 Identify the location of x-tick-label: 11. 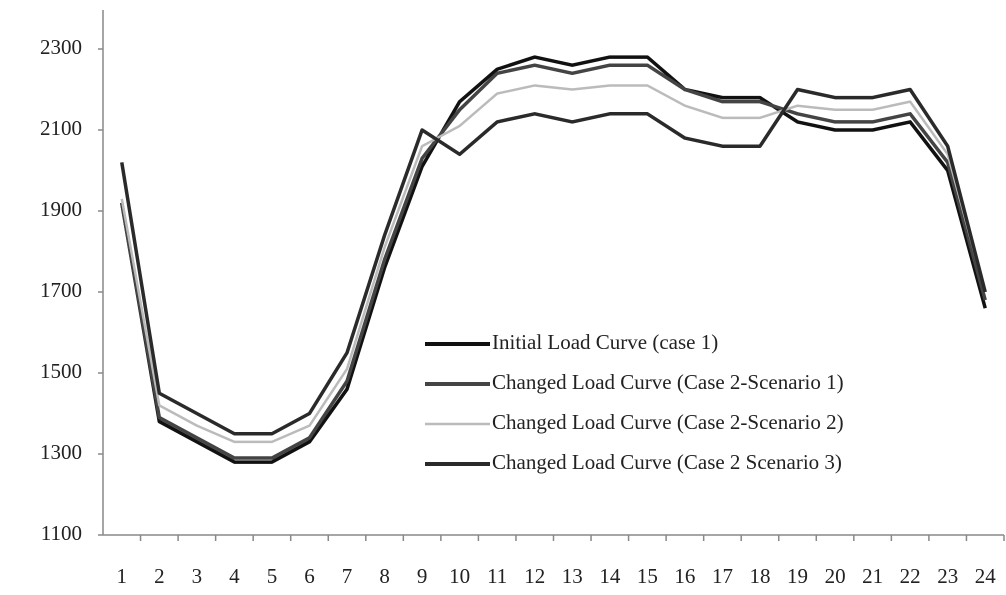
(497, 576).